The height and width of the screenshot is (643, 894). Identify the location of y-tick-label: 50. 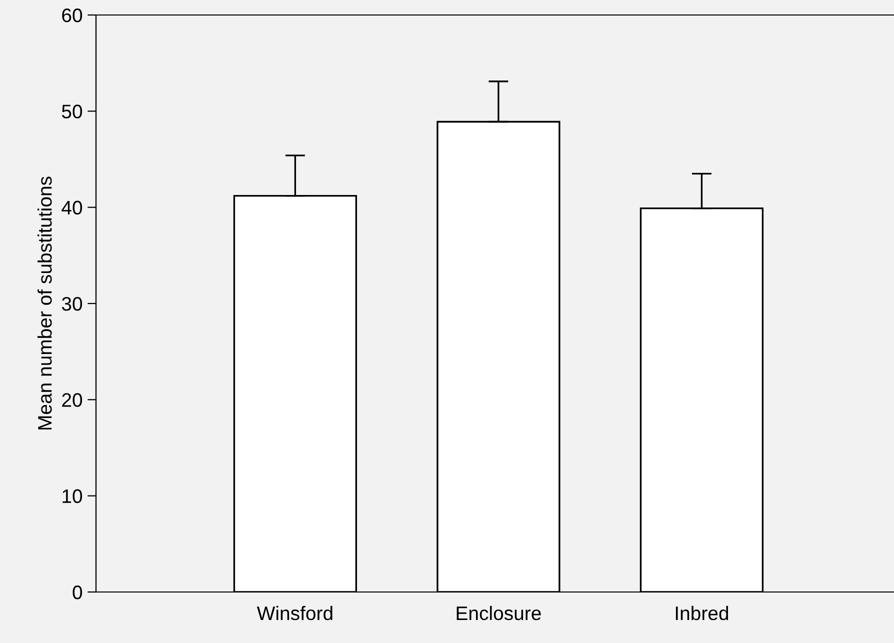
(72, 111).